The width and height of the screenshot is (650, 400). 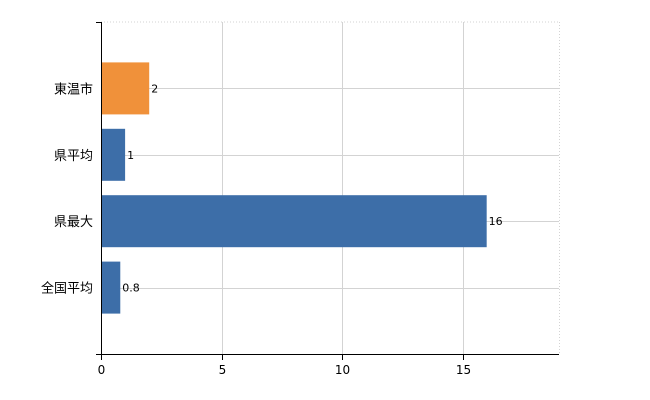 What do you see at coordinates (131, 288) in the screenshot?
I see `data-label-3: 0.8` at bounding box center [131, 288].